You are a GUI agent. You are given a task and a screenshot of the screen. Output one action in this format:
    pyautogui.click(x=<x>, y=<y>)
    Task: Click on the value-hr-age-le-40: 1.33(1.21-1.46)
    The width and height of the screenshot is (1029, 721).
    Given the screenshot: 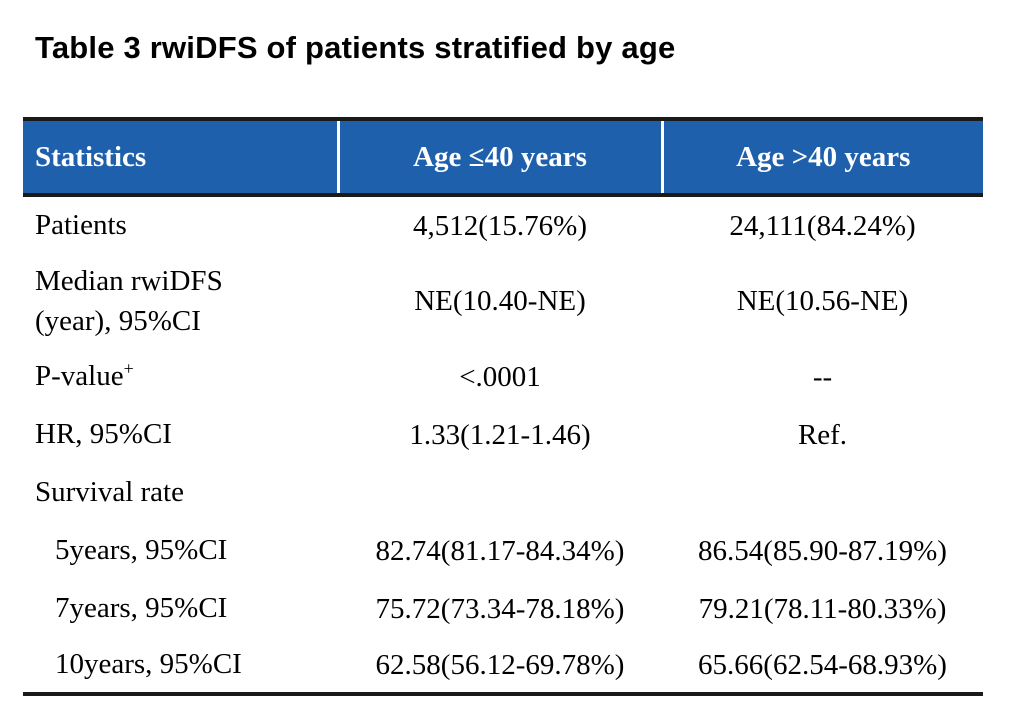 What is the action you would take?
    pyautogui.click(x=500, y=435)
    